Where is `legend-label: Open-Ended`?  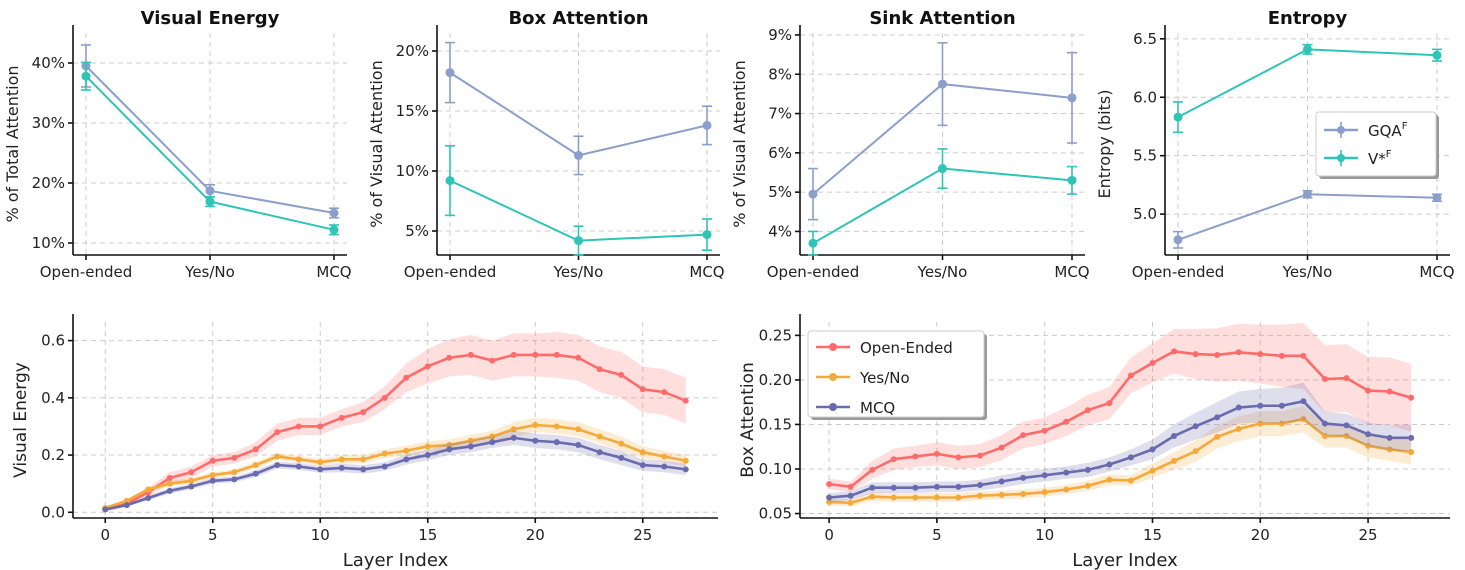 legend-label: Open-Ended is located at coordinates (906, 348).